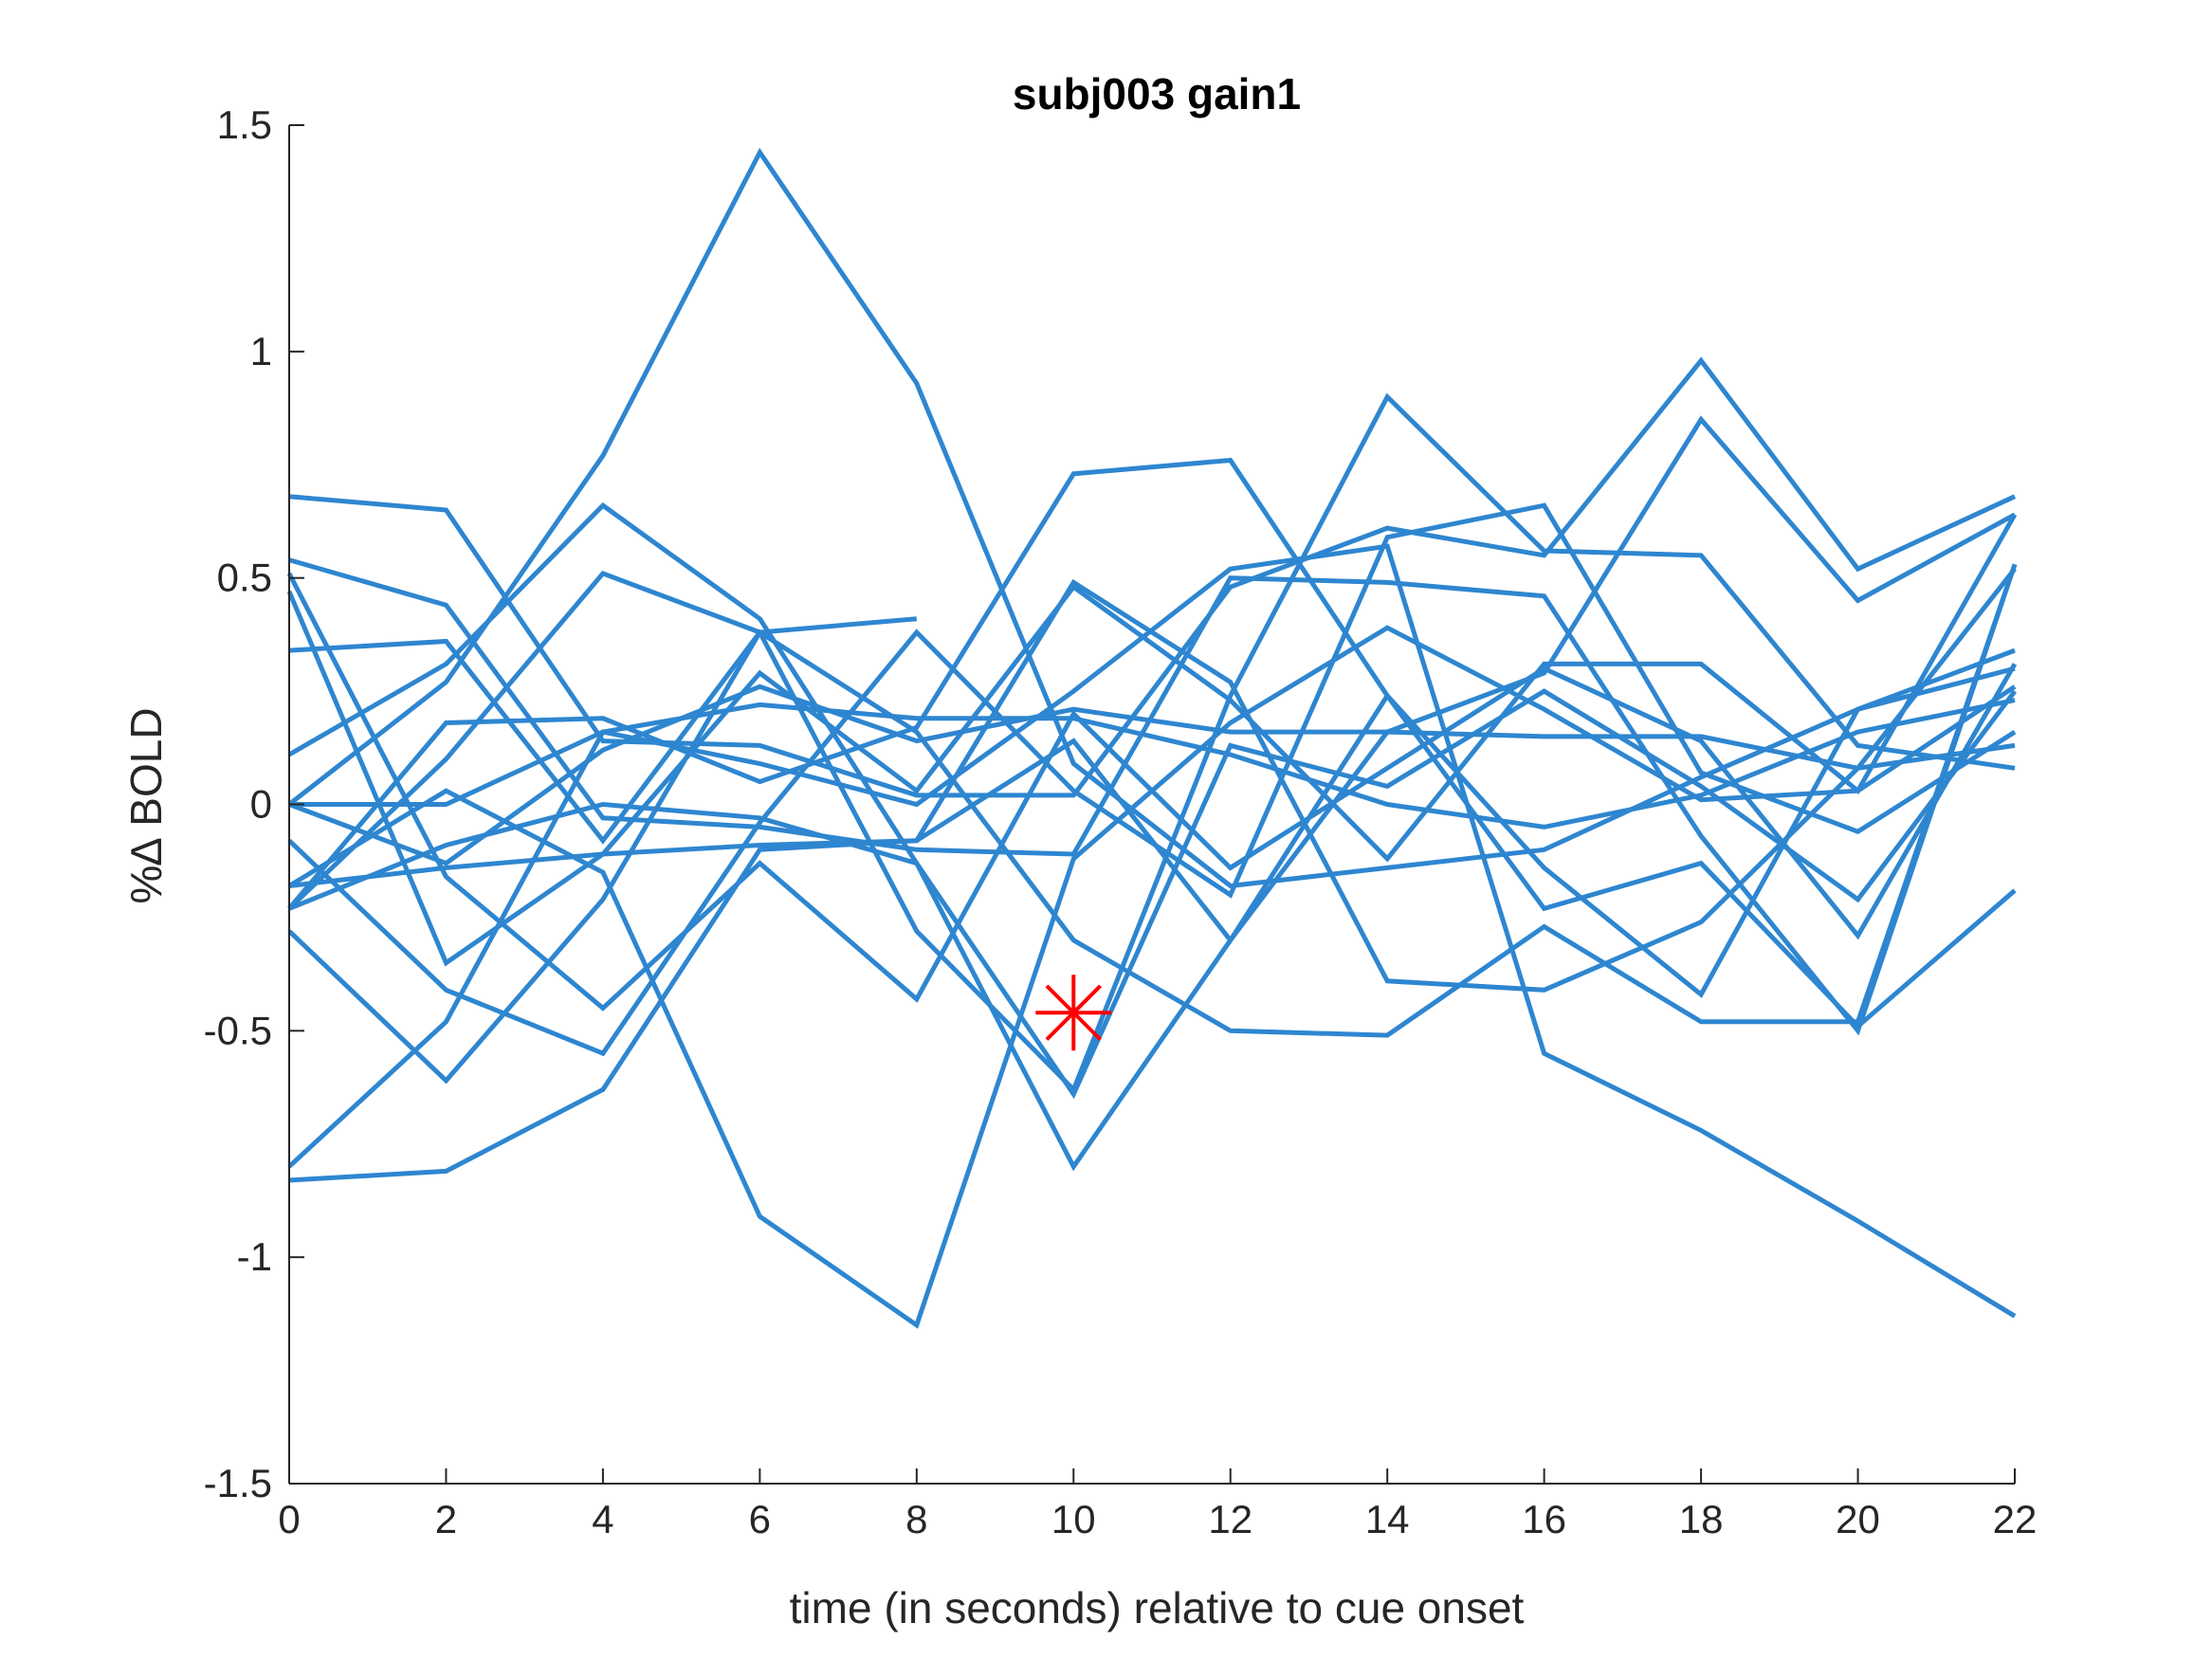  I want to click on x-tick-label: 18, so click(1701, 1519).